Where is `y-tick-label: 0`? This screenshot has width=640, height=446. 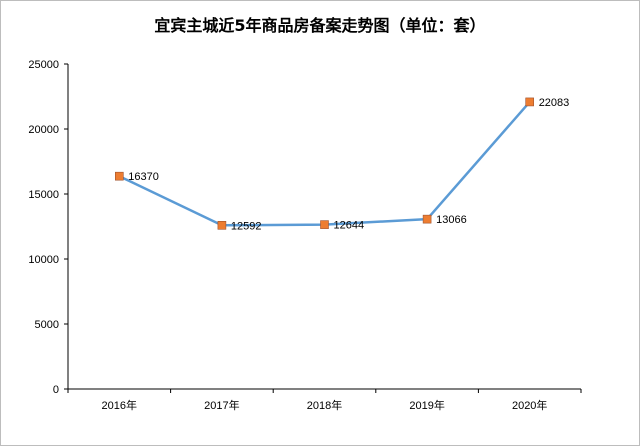 y-tick-label: 0 is located at coordinates (56, 390).